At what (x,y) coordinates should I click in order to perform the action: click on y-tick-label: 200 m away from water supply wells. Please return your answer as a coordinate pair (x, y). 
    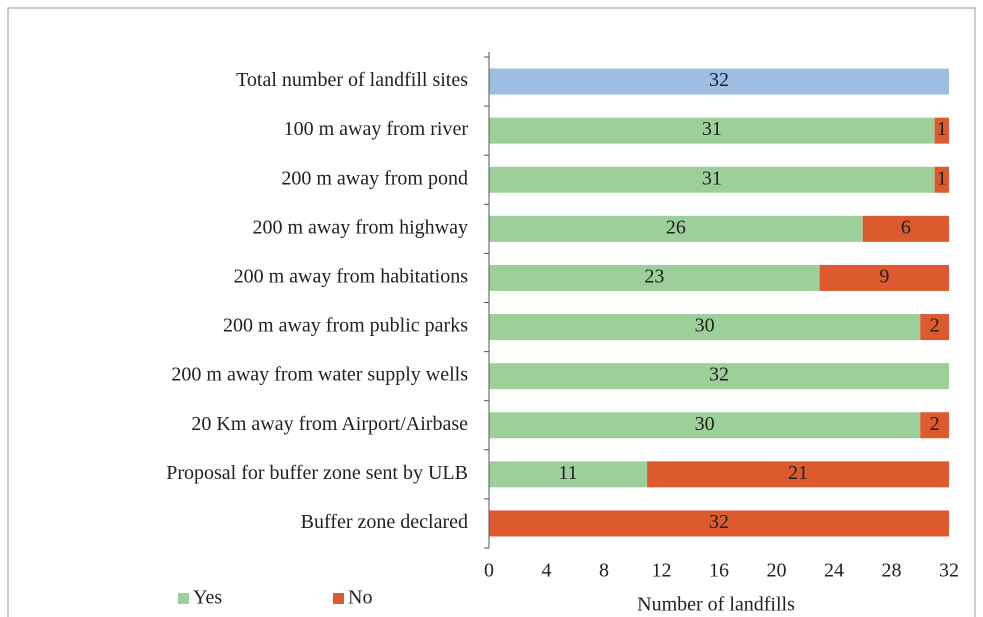
    Looking at the image, I should click on (319, 375).